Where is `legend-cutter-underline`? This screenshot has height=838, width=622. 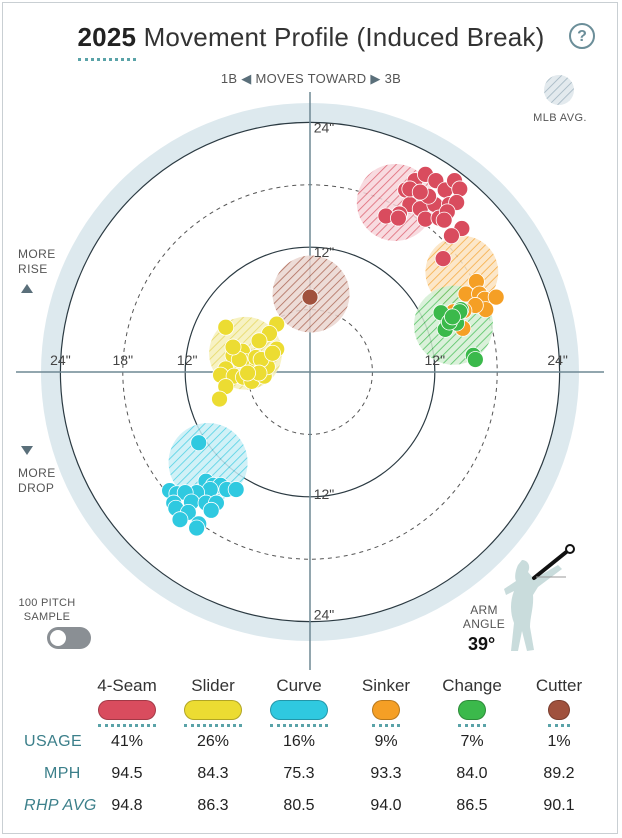
legend-cutter-underline is located at coordinates (559, 725).